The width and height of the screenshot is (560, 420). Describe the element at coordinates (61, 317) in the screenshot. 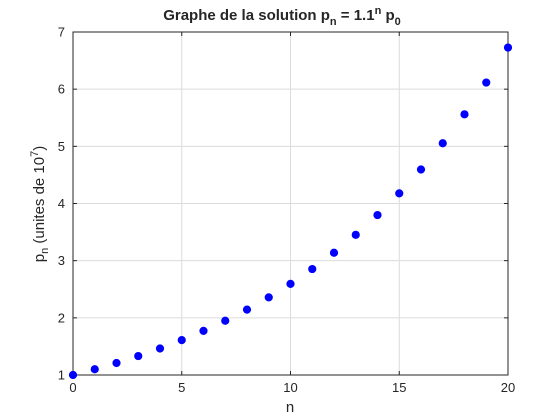

I see `y-tick-label: 2` at that location.